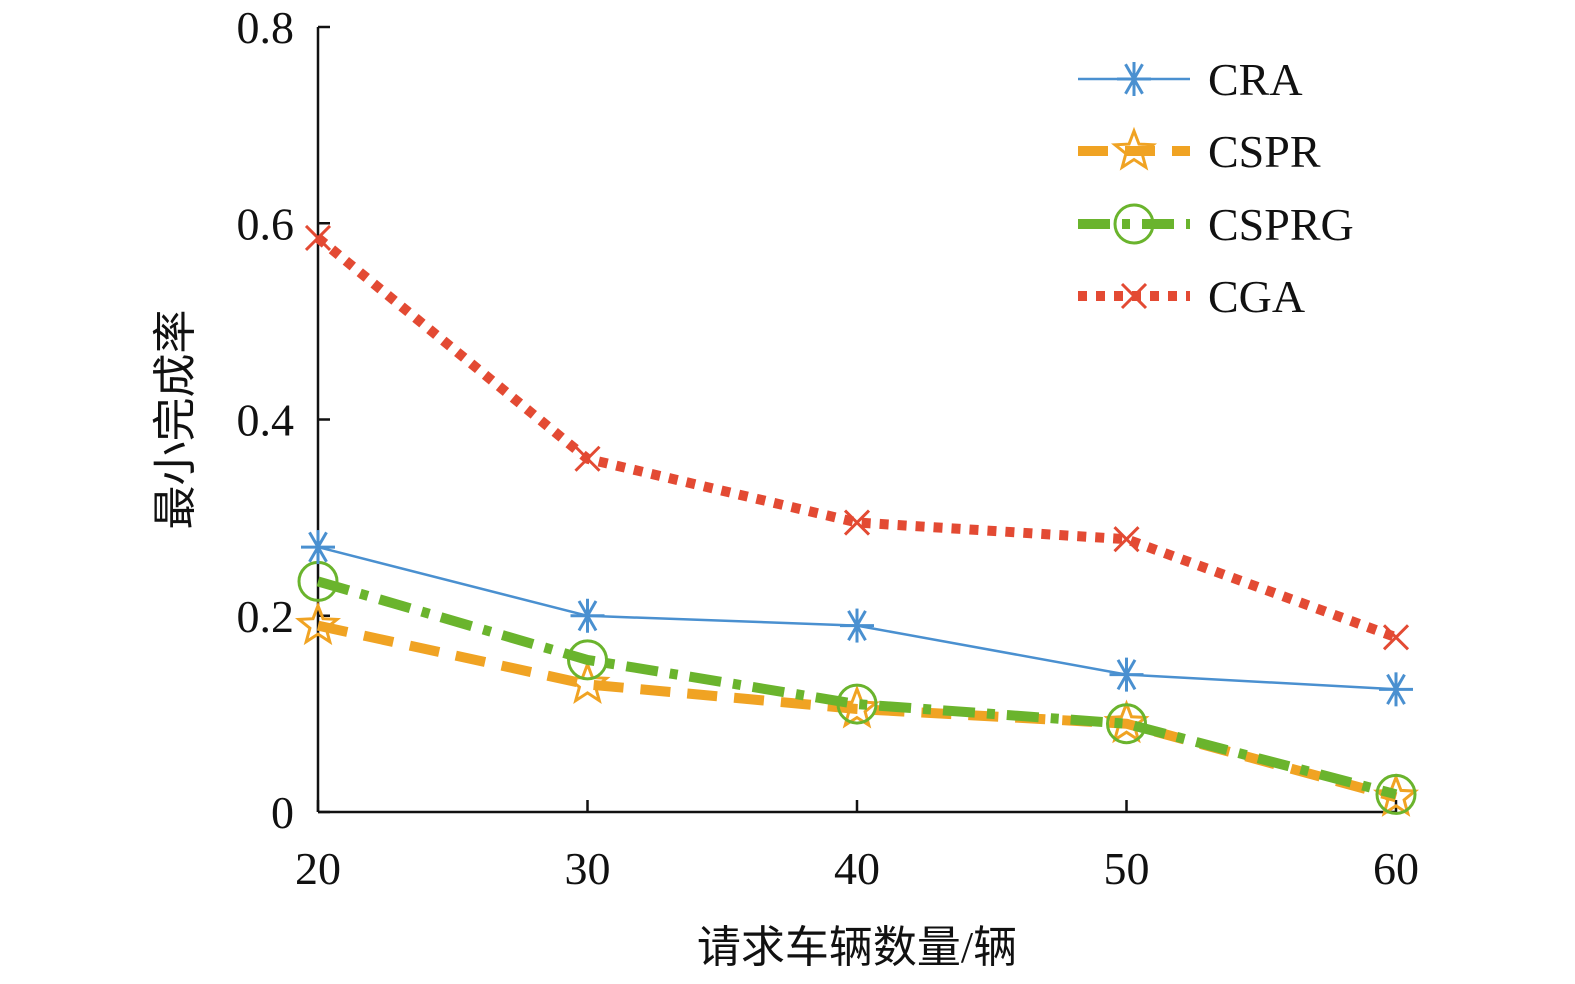 This screenshot has height=984, width=1575. I want to click on legend-label: CRA, so click(1255, 79).